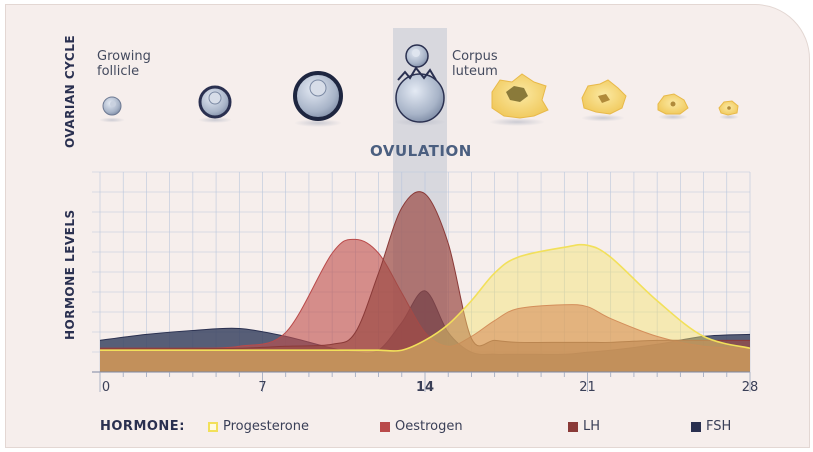  I want to click on hormone-levels-label: HORMONE LEVELS, so click(70, 274).